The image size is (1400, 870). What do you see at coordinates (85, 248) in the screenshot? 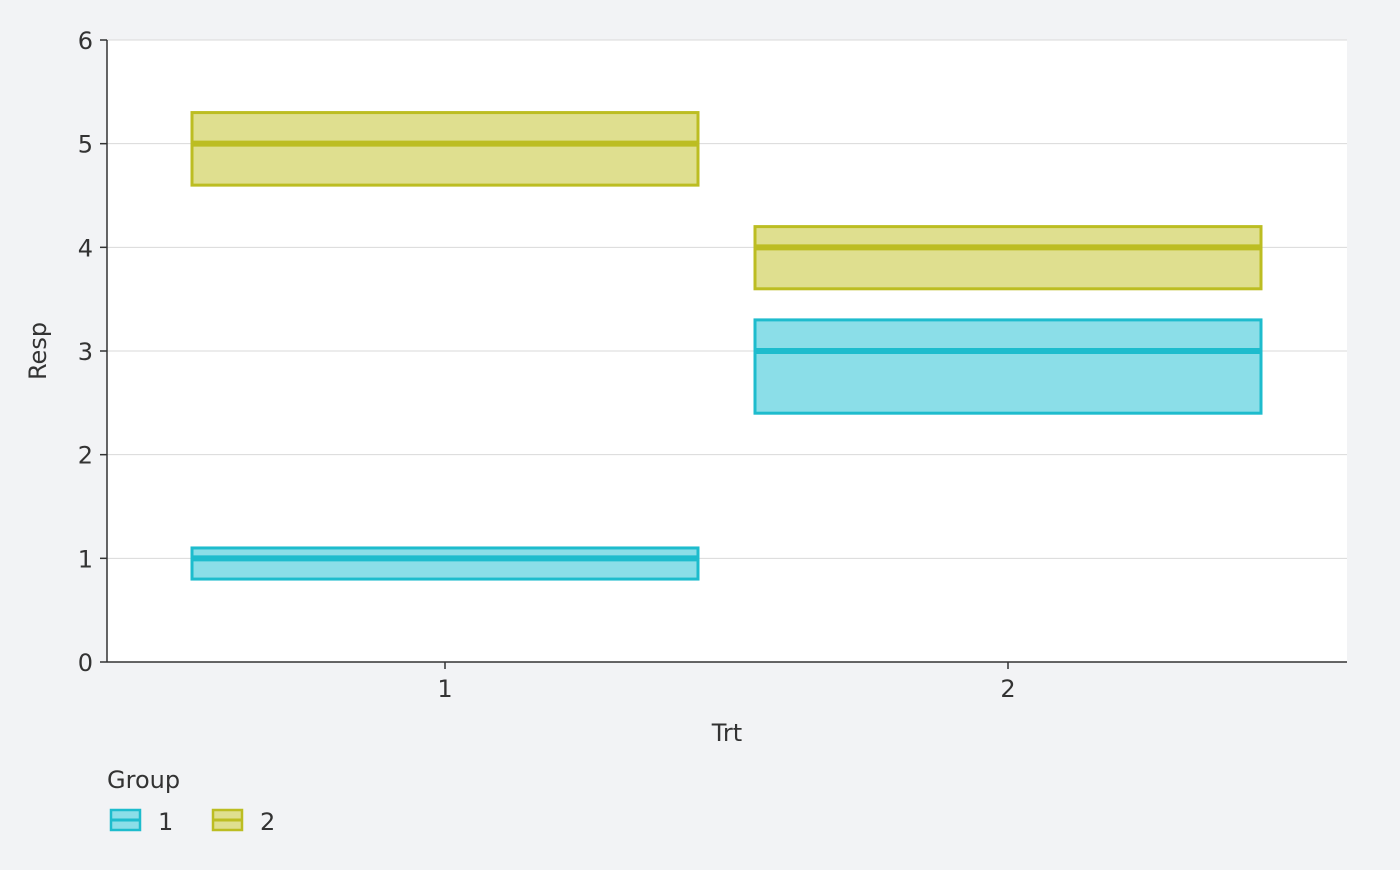
I see `y-tick-label-4: 4` at bounding box center [85, 248].